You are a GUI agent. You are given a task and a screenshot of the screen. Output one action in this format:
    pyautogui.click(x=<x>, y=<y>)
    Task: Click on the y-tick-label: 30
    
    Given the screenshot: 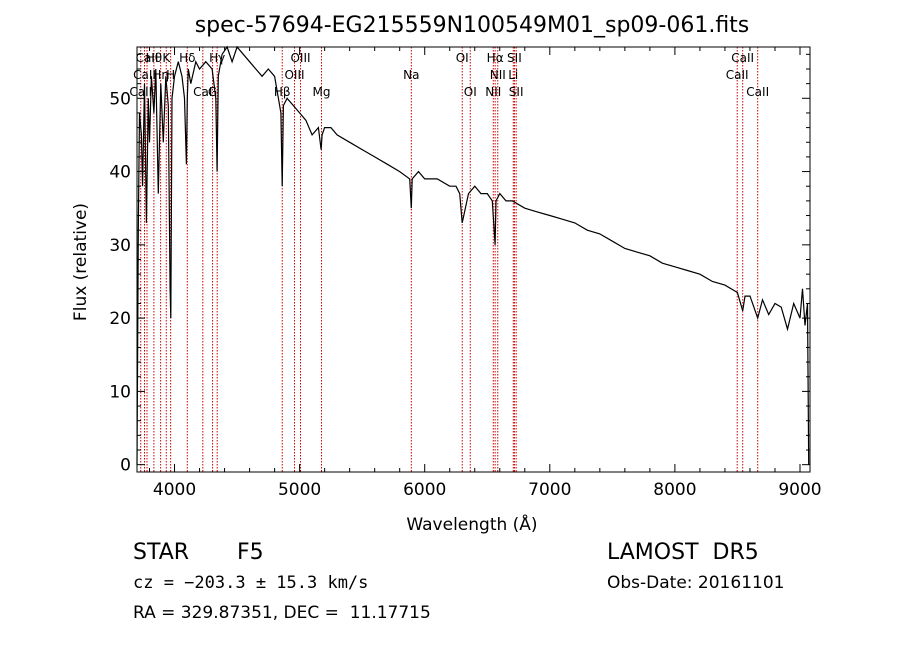 What is the action you would take?
    pyautogui.click(x=120, y=246)
    